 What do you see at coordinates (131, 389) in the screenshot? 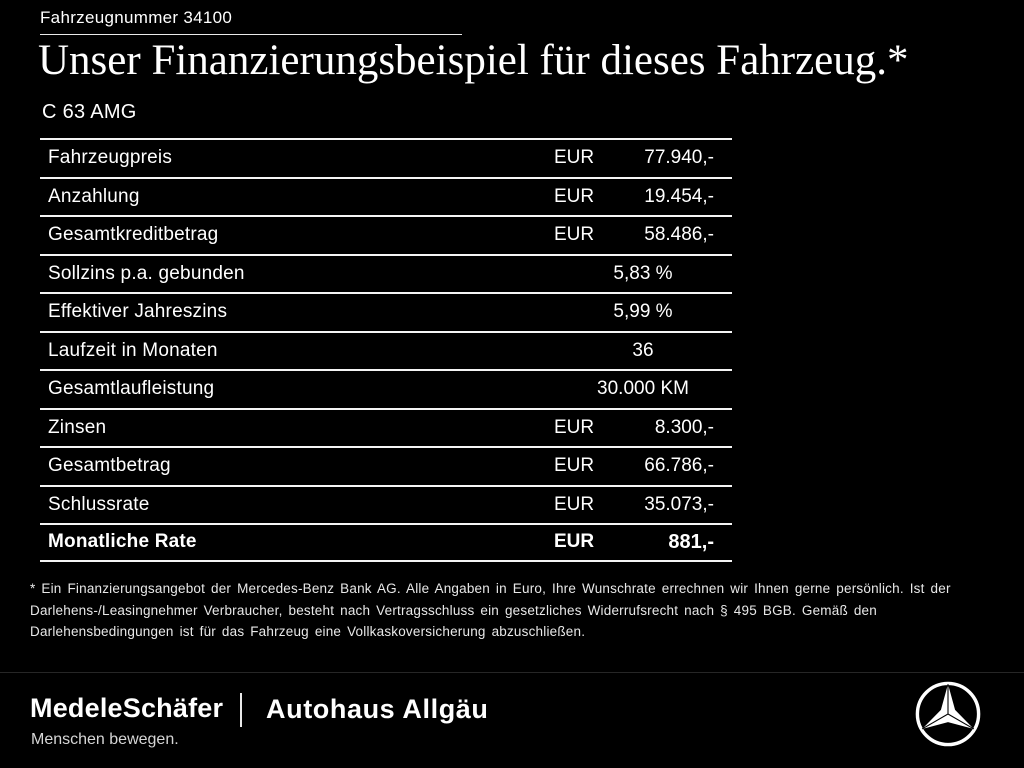
I see `row-label: Gesamtlaufleistung` at bounding box center [131, 389].